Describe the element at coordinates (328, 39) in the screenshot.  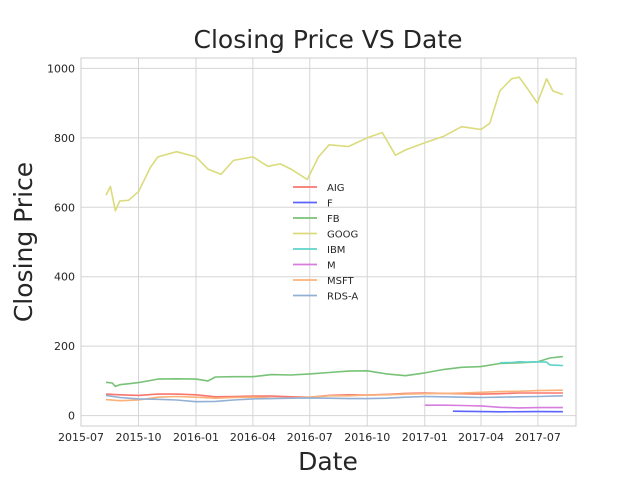
I see `chart-title: Closing Price VS Date` at that location.